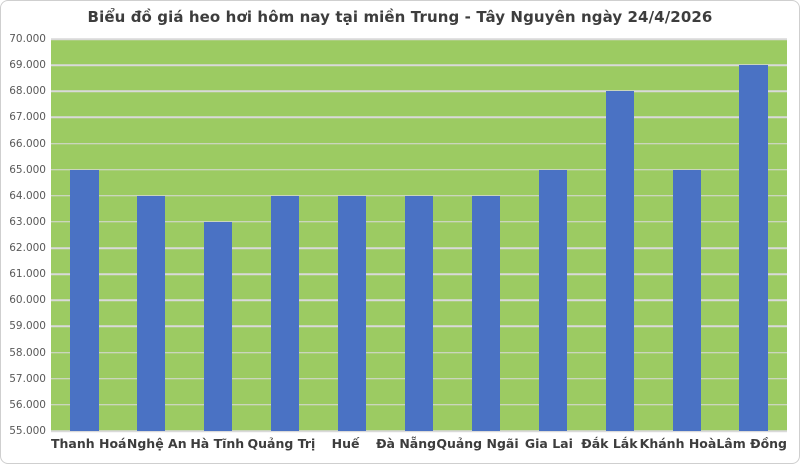 The width and height of the screenshot is (800, 464). I want to click on bar-Lâm Đồng, so click(753, 248).